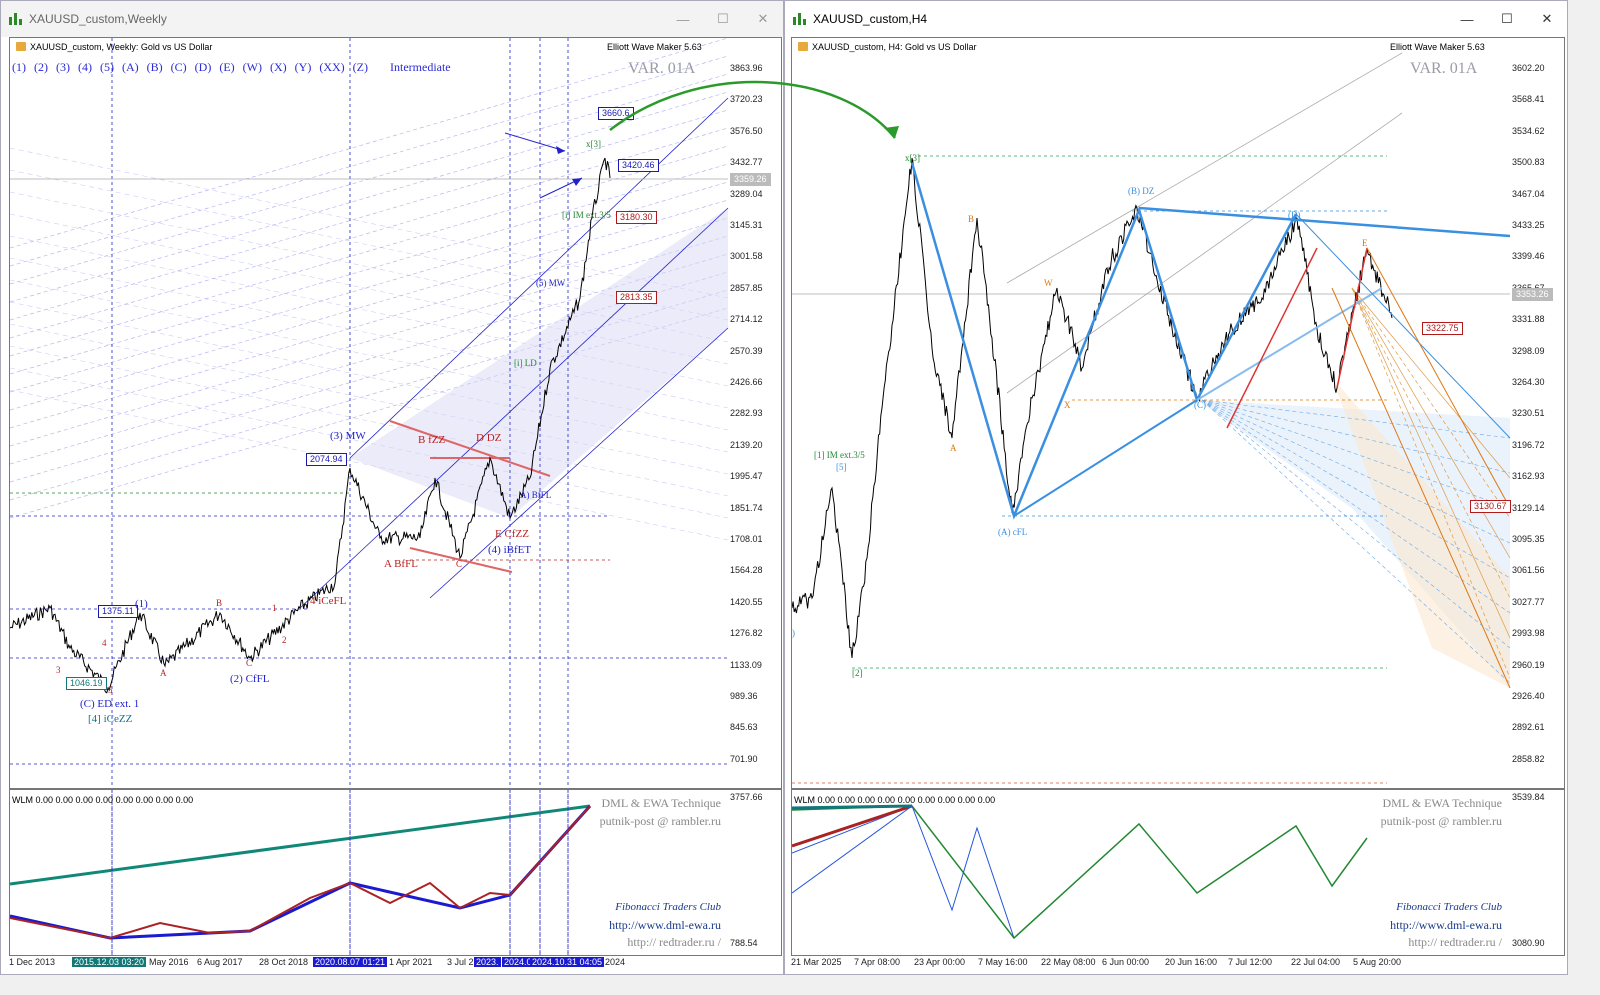 Image resolution: width=1600 pixels, height=995 pixels. I want to click on wave-label-acf: (A) cFL, so click(1013, 532).